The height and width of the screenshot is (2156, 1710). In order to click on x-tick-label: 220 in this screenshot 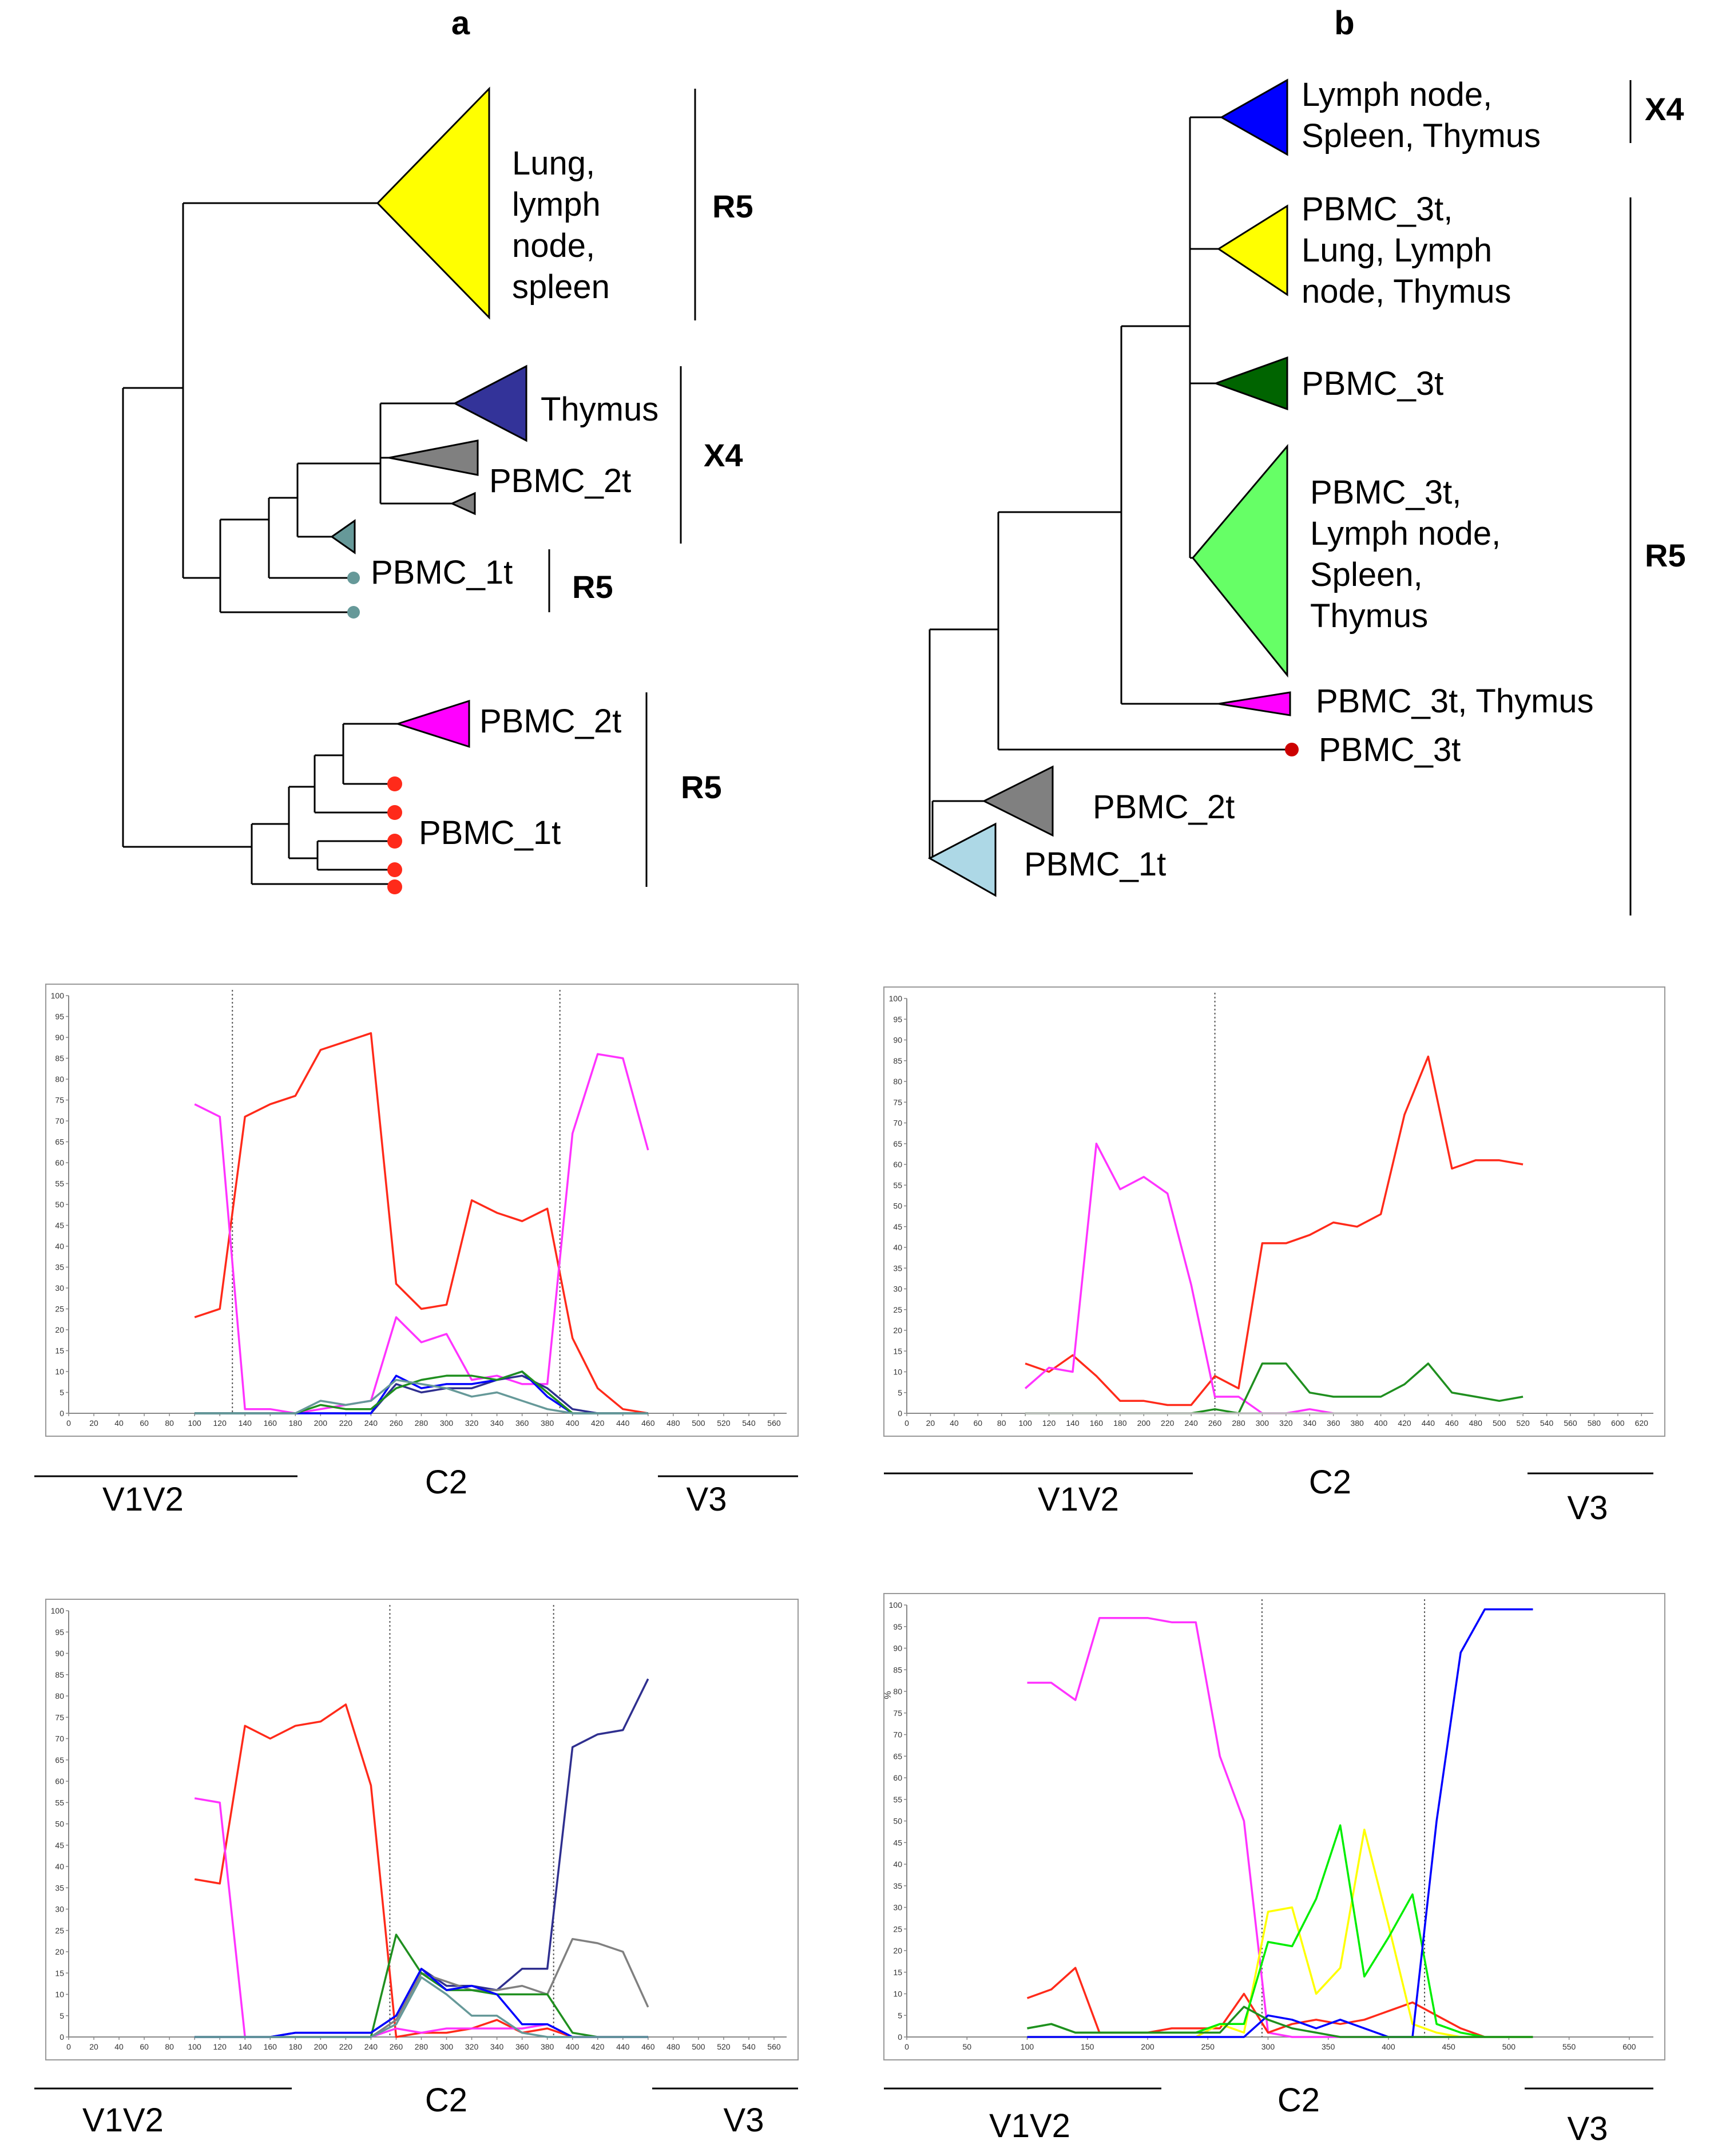, I will do `click(346, 1423)`.